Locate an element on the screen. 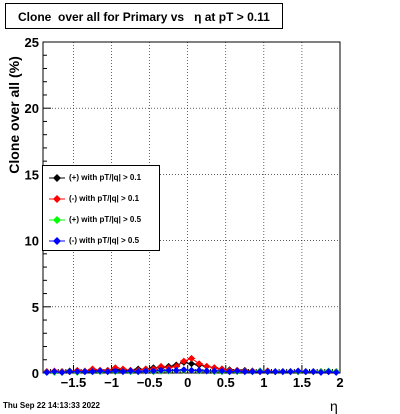 The width and height of the screenshot is (400, 414). legend-entry: (-) with pT/|q| > 0.1 is located at coordinates (101, 199).